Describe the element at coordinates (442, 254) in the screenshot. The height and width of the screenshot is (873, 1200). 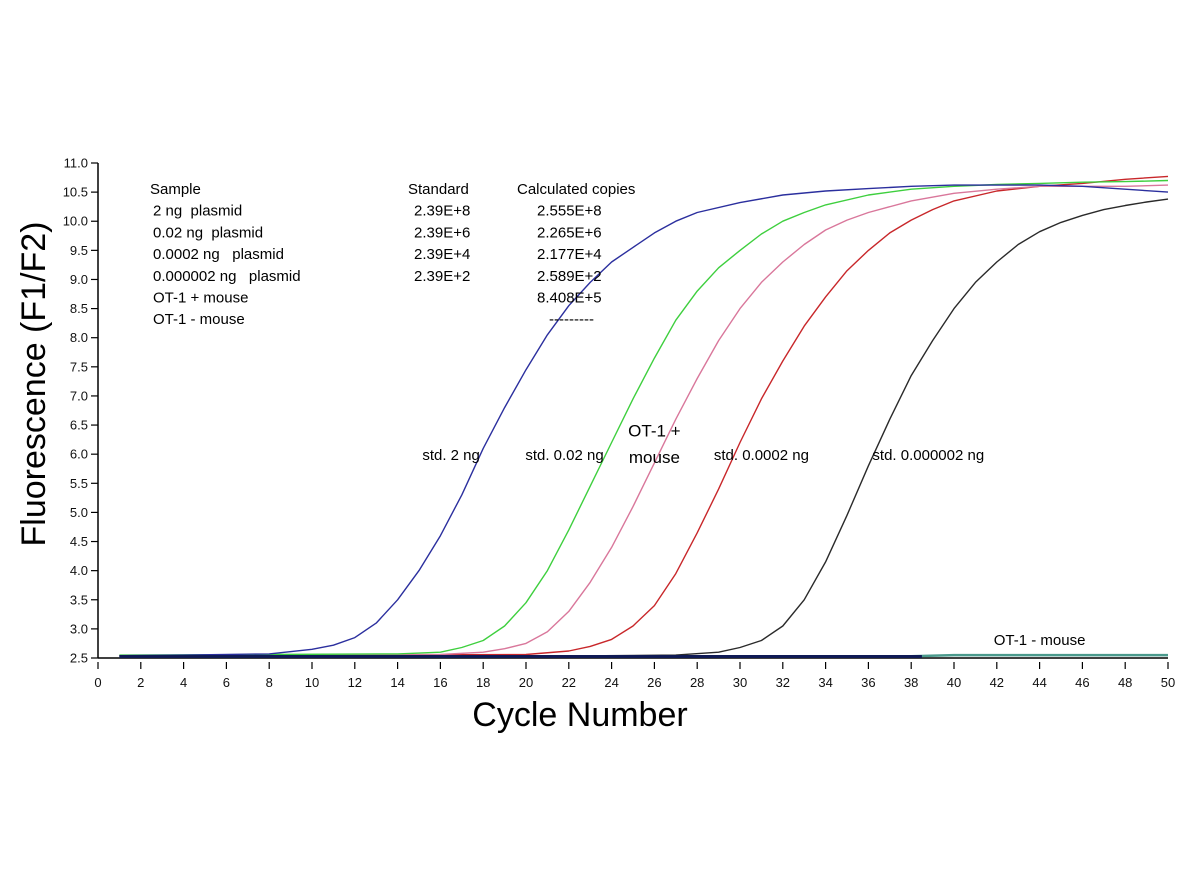
I see `table-cell: 2.39E+4` at that location.